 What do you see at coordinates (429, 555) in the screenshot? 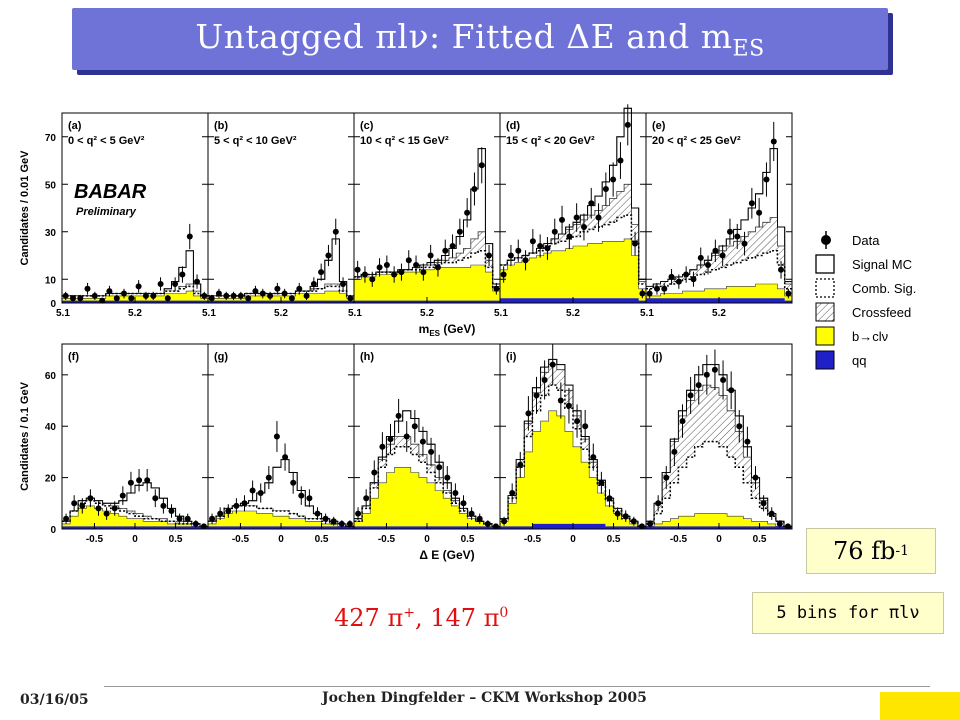
I see `x-axis-label-main: Δ E` at bounding box center [429, 555].